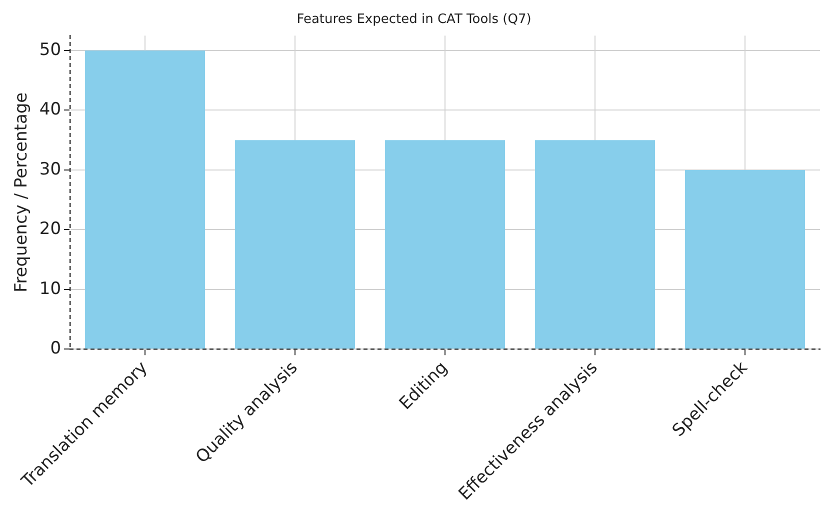 The height and width of the screenshot is (517, 832). What do you see at coordinates (50, 229) in the screenshot?
I see `y-tick-label: 20` at bounding box center [50, 229].